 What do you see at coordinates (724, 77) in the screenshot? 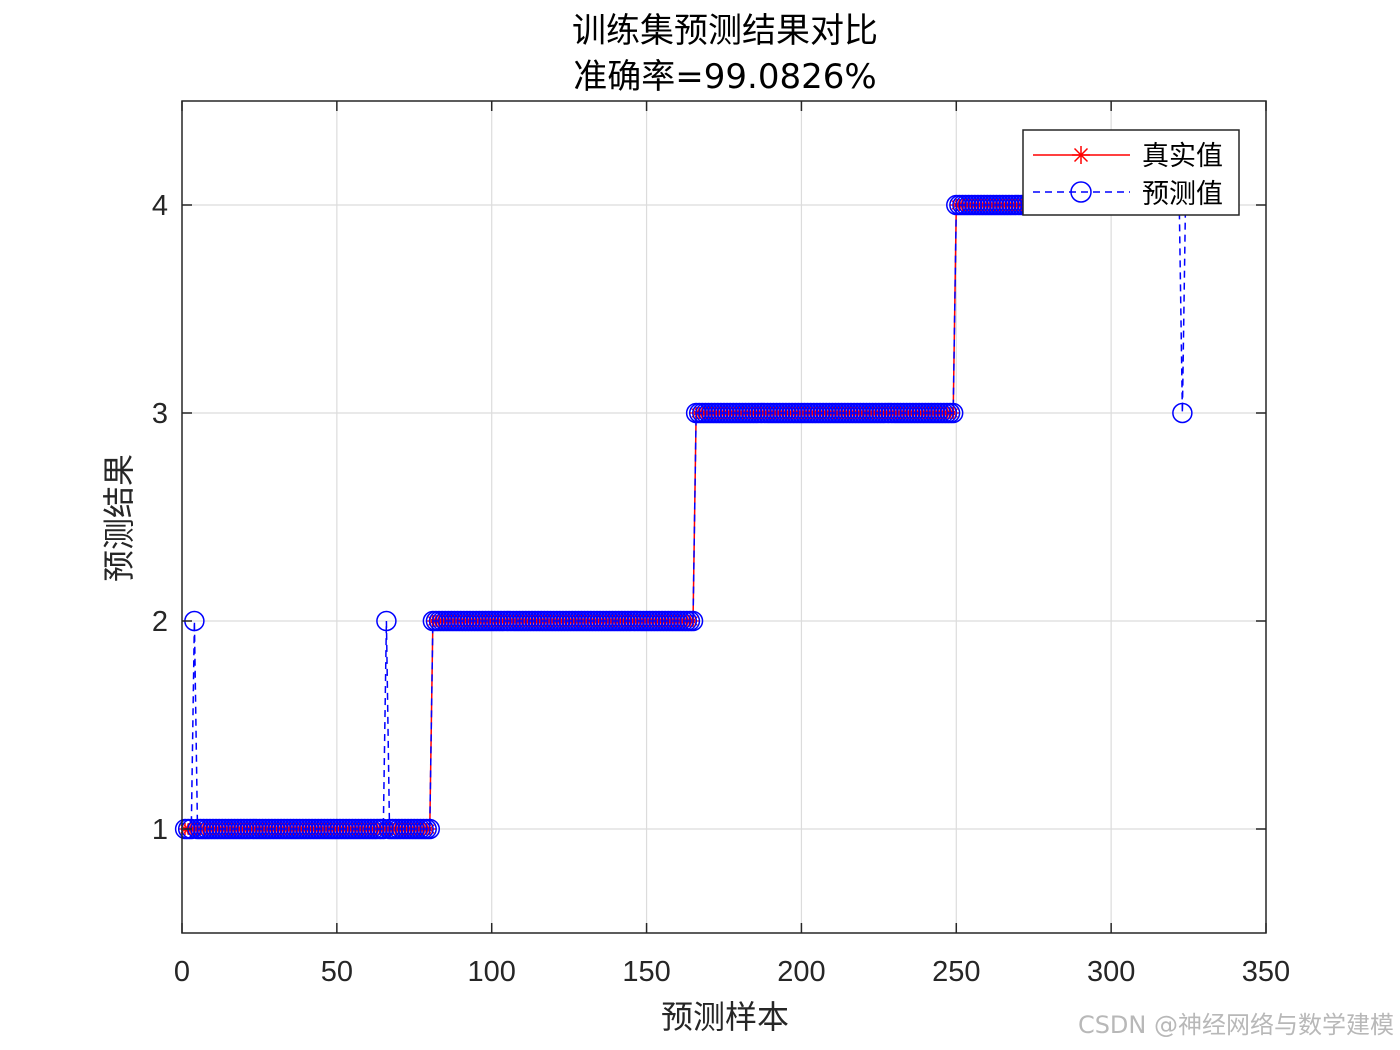
I see `chart-subtitle: 准确率=99.0826%` at bounding box center [724, 77].